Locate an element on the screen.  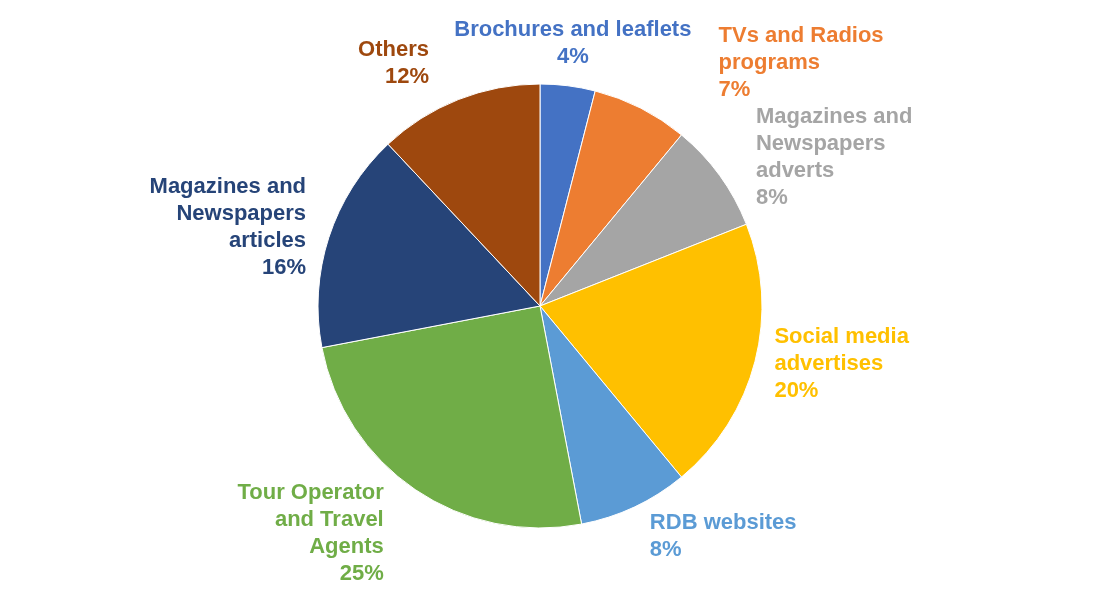
slice-label: TVs and Radios programs is located at coordinates (801, 47).